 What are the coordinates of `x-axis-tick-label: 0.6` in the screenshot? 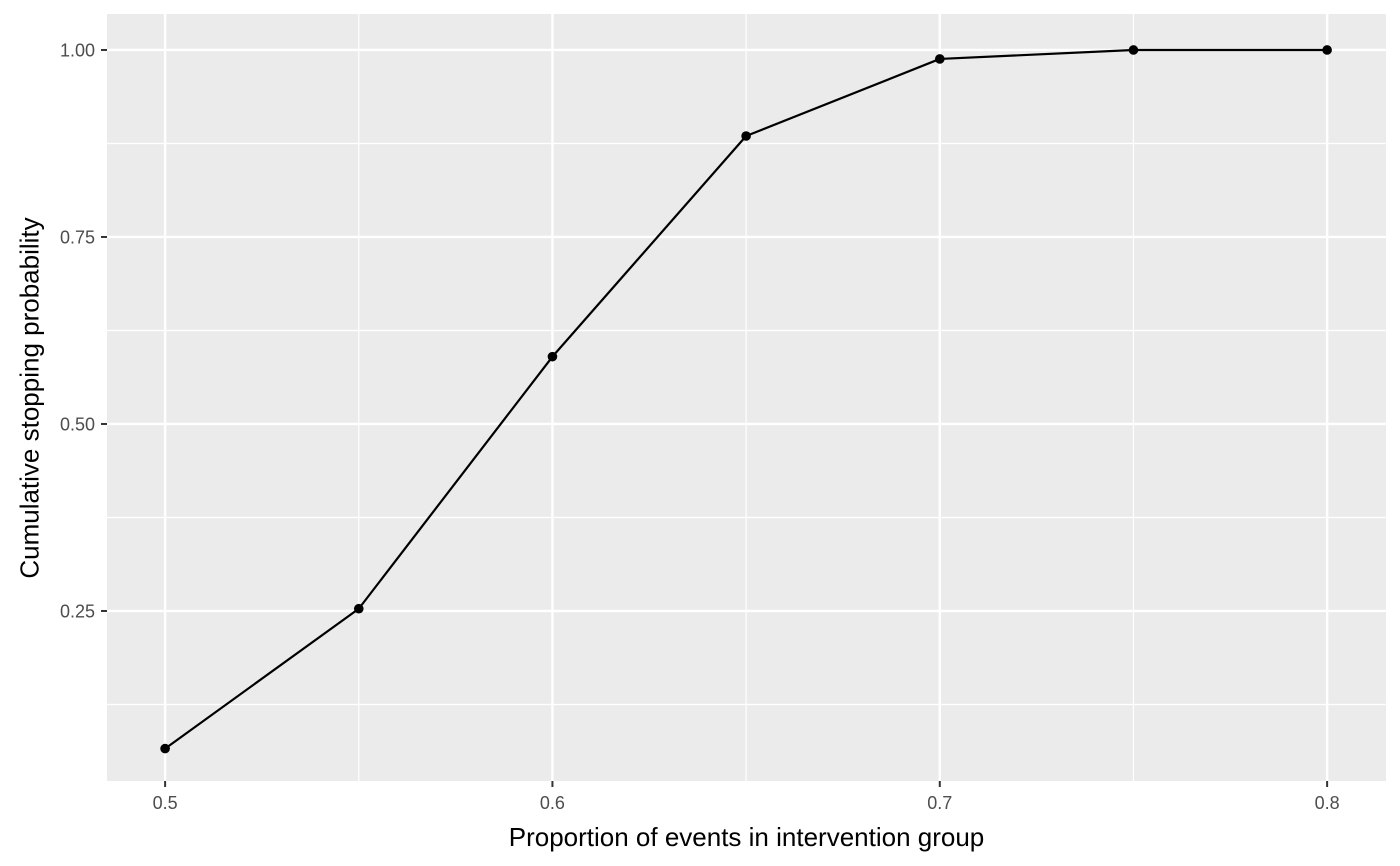 It's located at (552, 803).